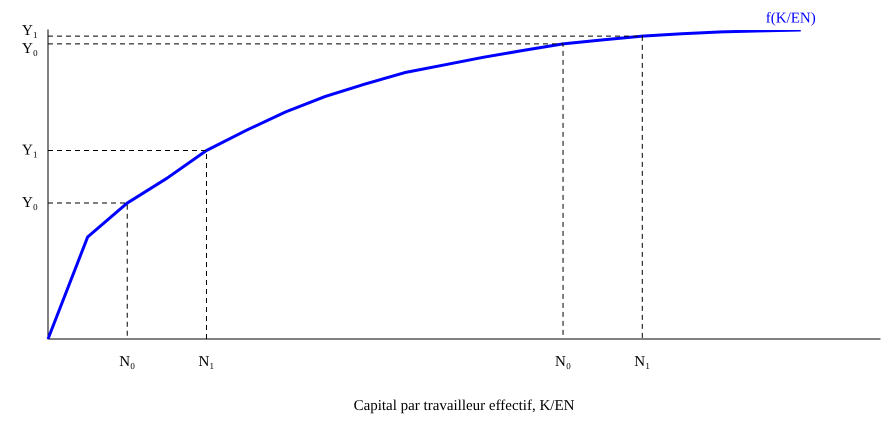 The image size is (894, 423). Describe the element at coordinates (791, 18) in the screenshot. I see `series-label: f(K/EN)` at that location.